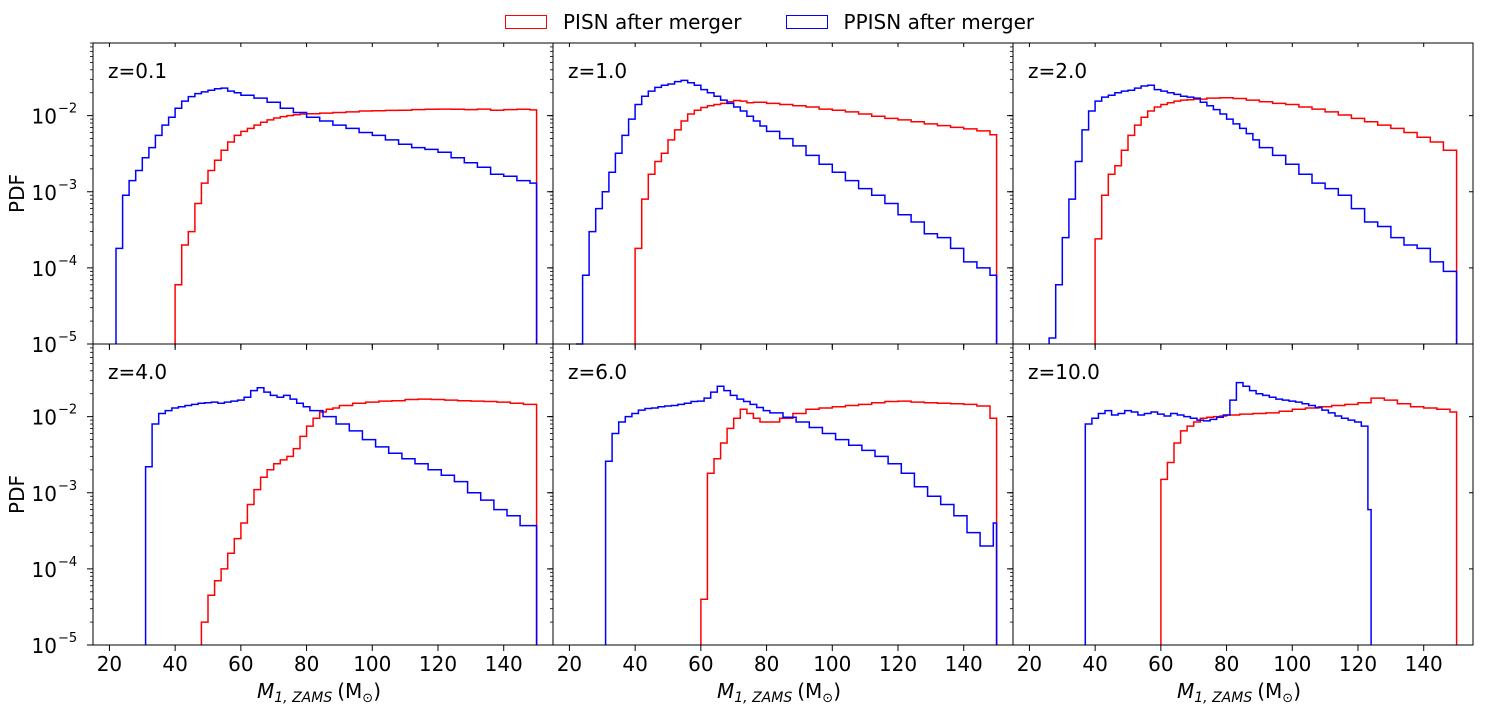 The height and width of the screenshot is (710, 1494). Describe the element at coordinates (597, 372) in the screenshot. I see `panel-title: z=6.0` at that location.